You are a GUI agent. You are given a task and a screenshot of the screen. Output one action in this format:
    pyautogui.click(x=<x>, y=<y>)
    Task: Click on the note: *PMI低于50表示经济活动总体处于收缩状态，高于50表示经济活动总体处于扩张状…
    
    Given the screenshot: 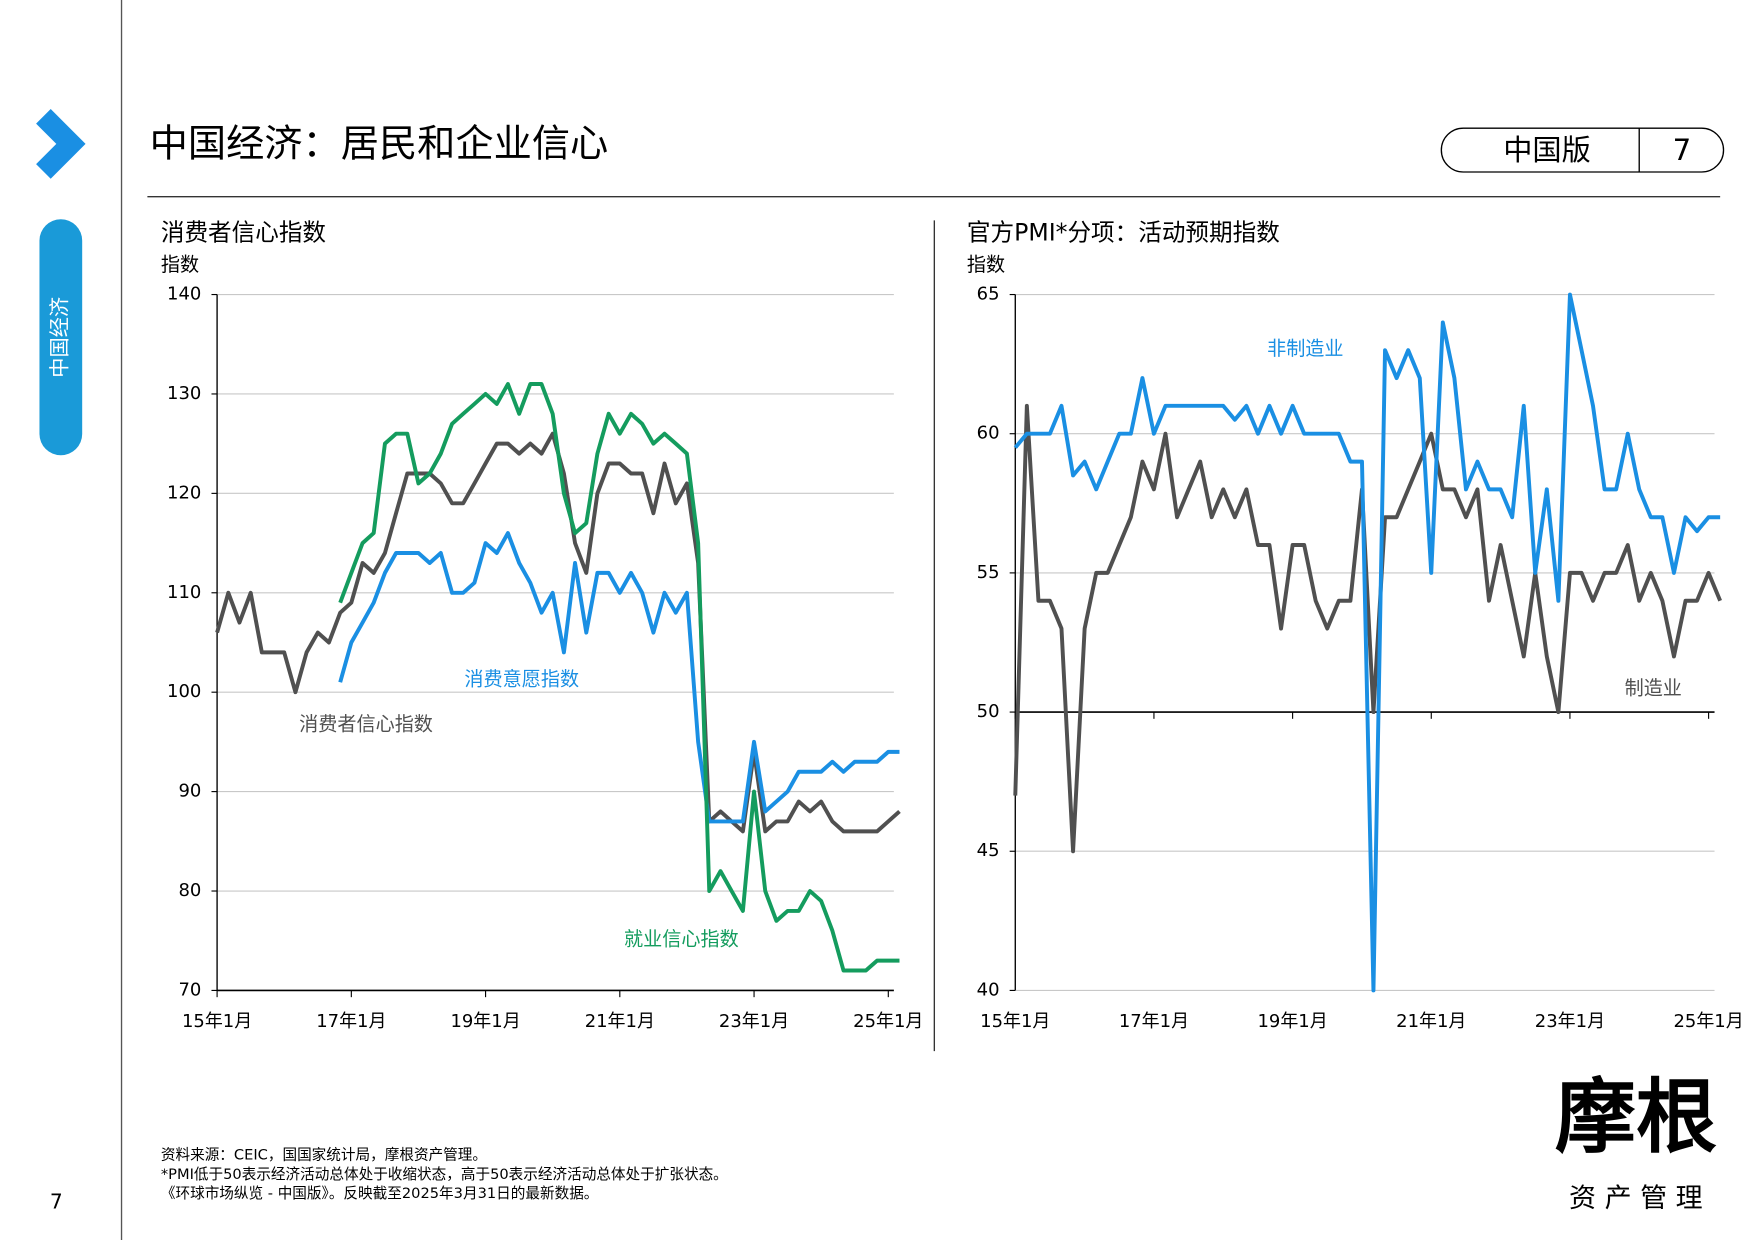 What is the action you would take?
    pyautogui.click(x=444, y=1174)
    